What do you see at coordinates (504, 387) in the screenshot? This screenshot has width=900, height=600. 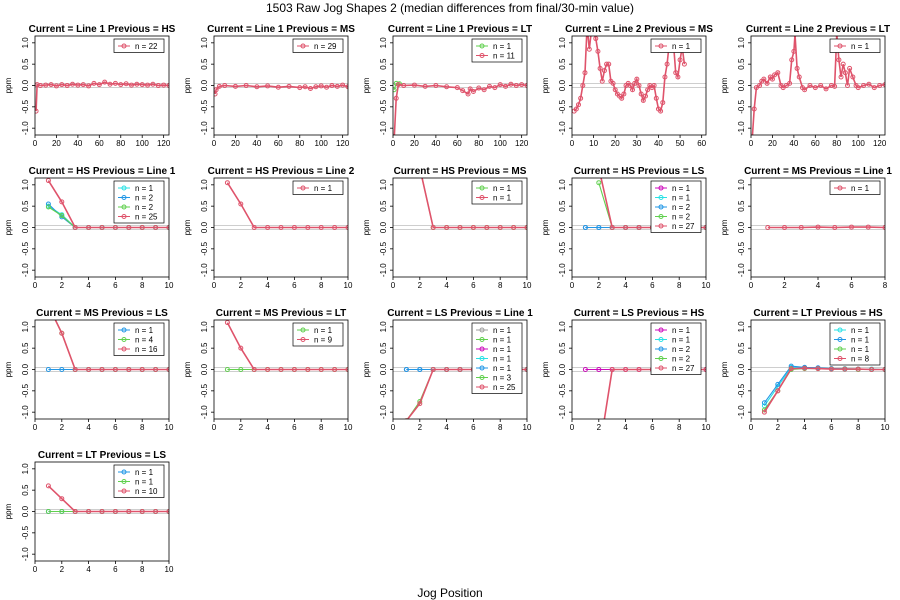 I see `legend-label: n = 25` at bounding box center [504, 387].